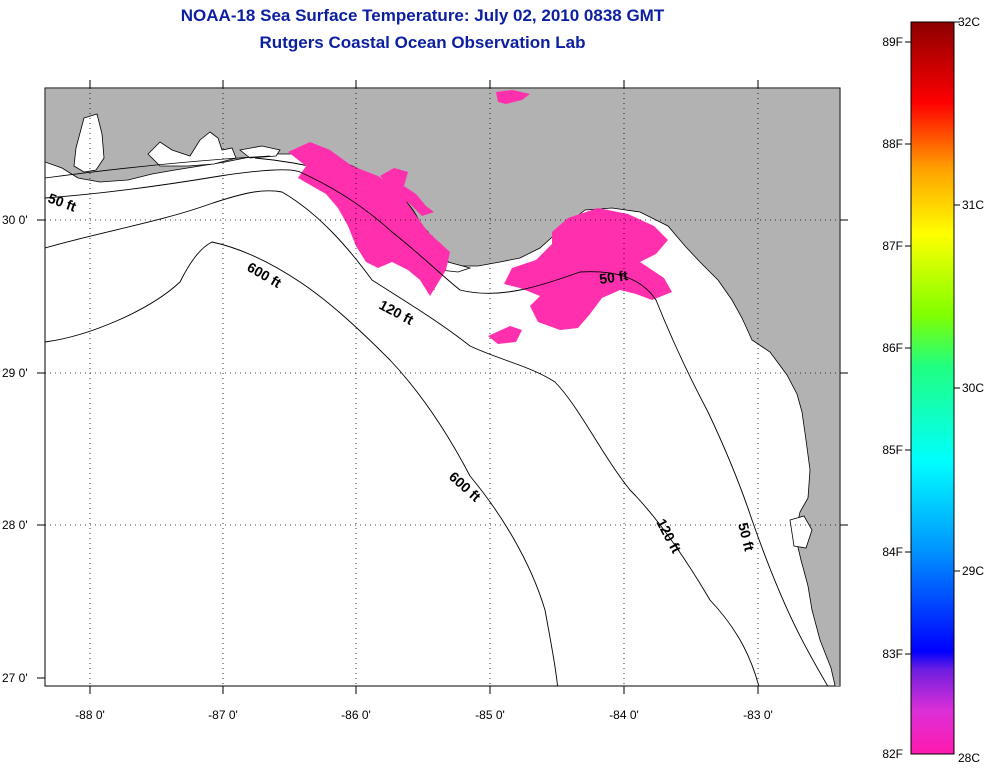  Describe the element at coordinates (892, 552) in the screenshot. I see `colorbar-f-84: 84F` at that location.